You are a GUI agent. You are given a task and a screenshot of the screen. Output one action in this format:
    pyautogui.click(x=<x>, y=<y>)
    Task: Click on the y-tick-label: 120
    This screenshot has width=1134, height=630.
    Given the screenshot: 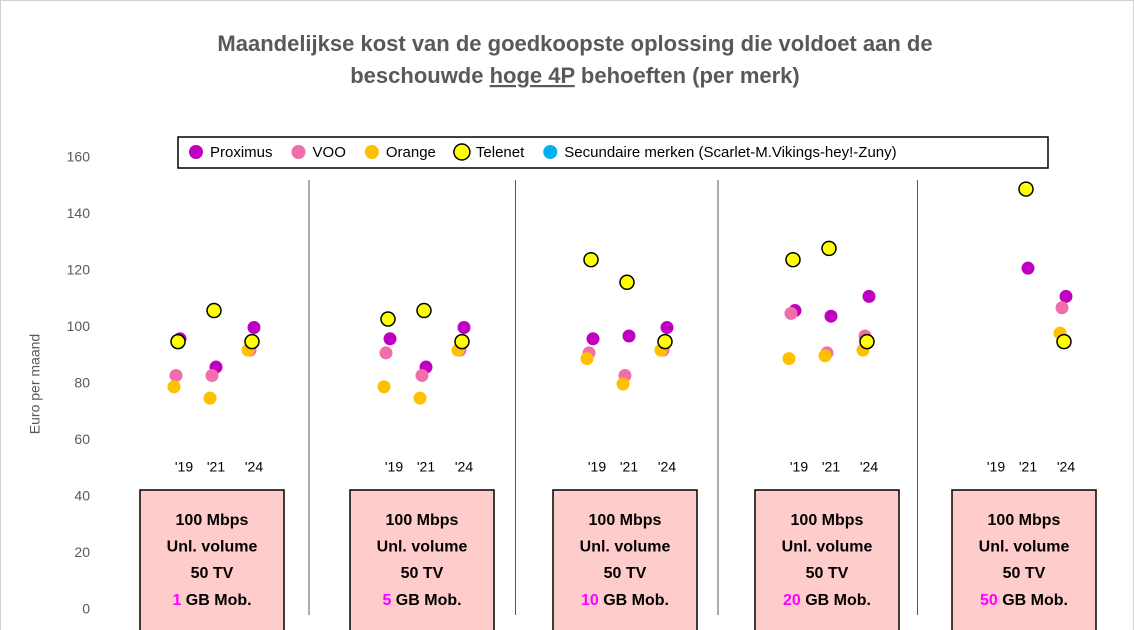 What is the action you would take?
    pyautogui.click(x=79, y=270)
    